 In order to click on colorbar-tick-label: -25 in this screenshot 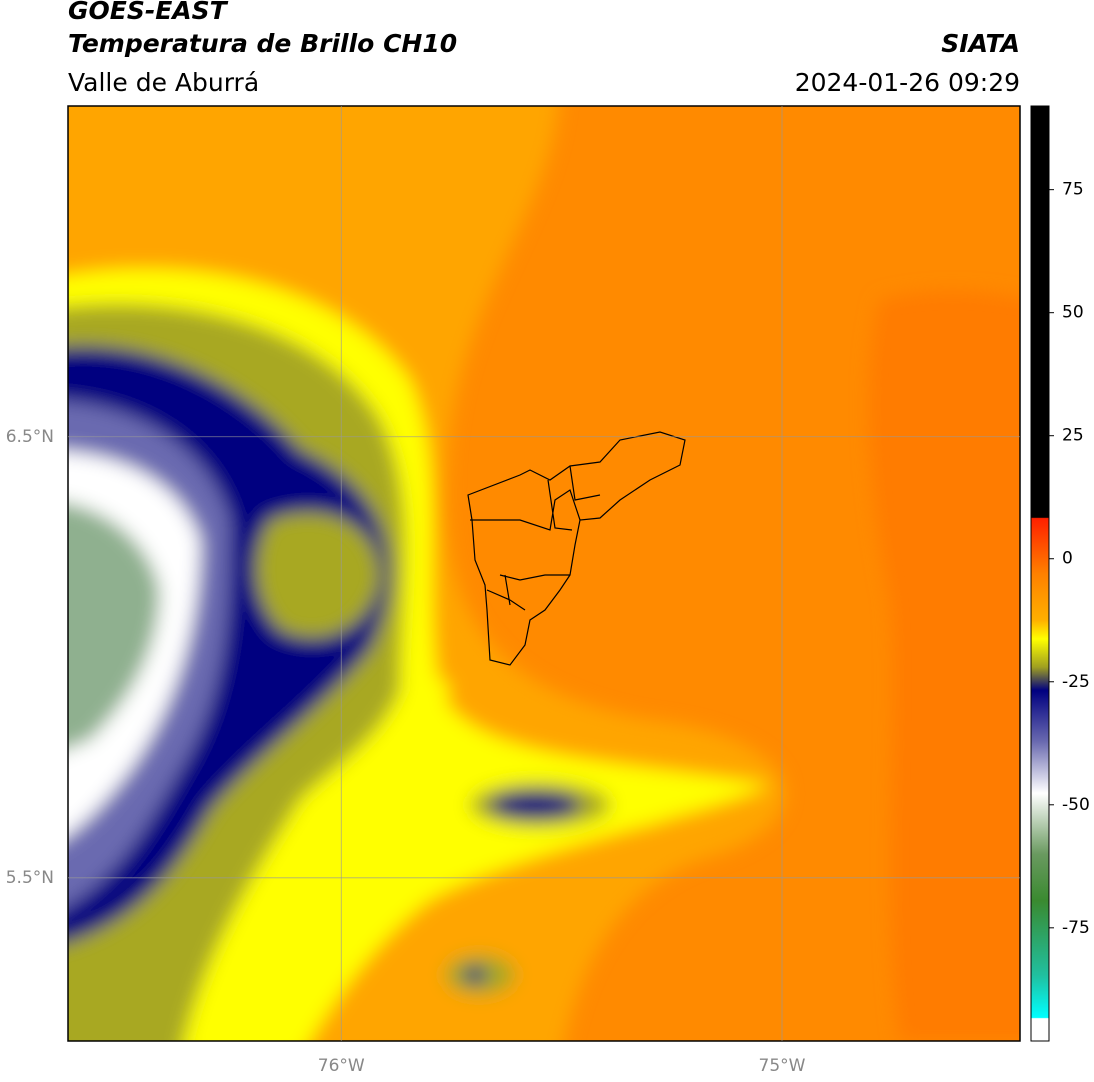, I will do `click(1076, 682)`.